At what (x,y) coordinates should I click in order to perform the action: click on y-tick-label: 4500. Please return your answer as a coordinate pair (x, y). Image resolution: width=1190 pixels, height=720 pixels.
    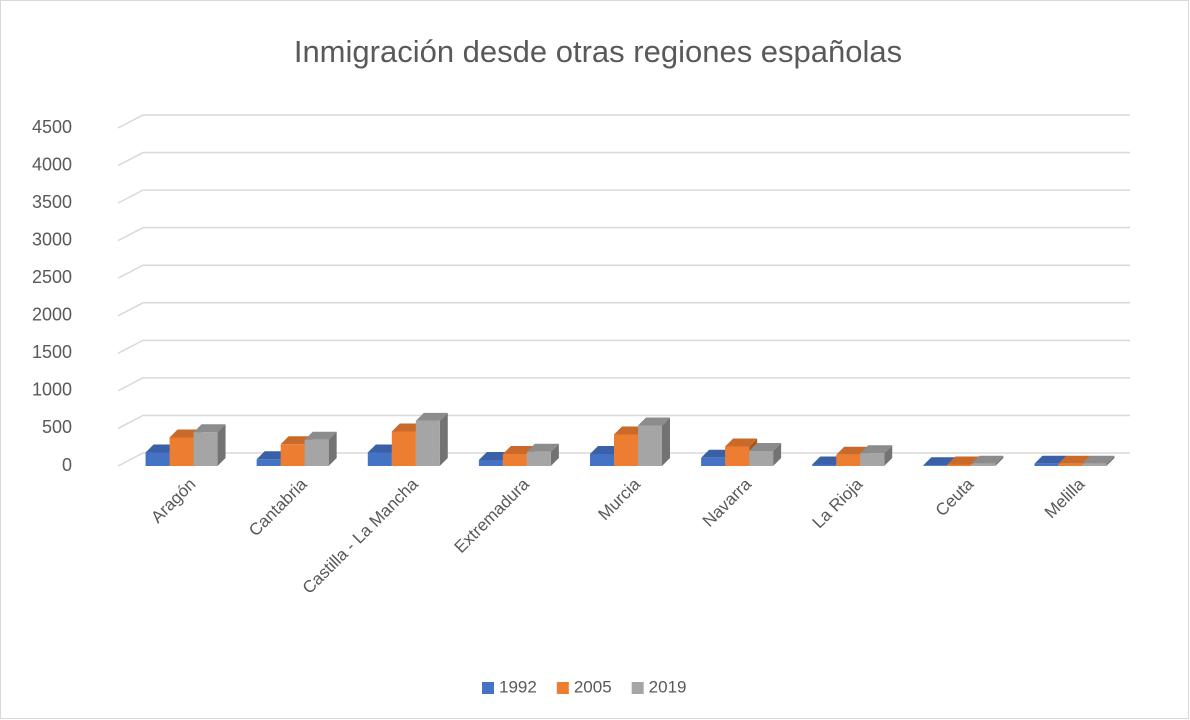
    Looking at the image, I should click on (52, 127).